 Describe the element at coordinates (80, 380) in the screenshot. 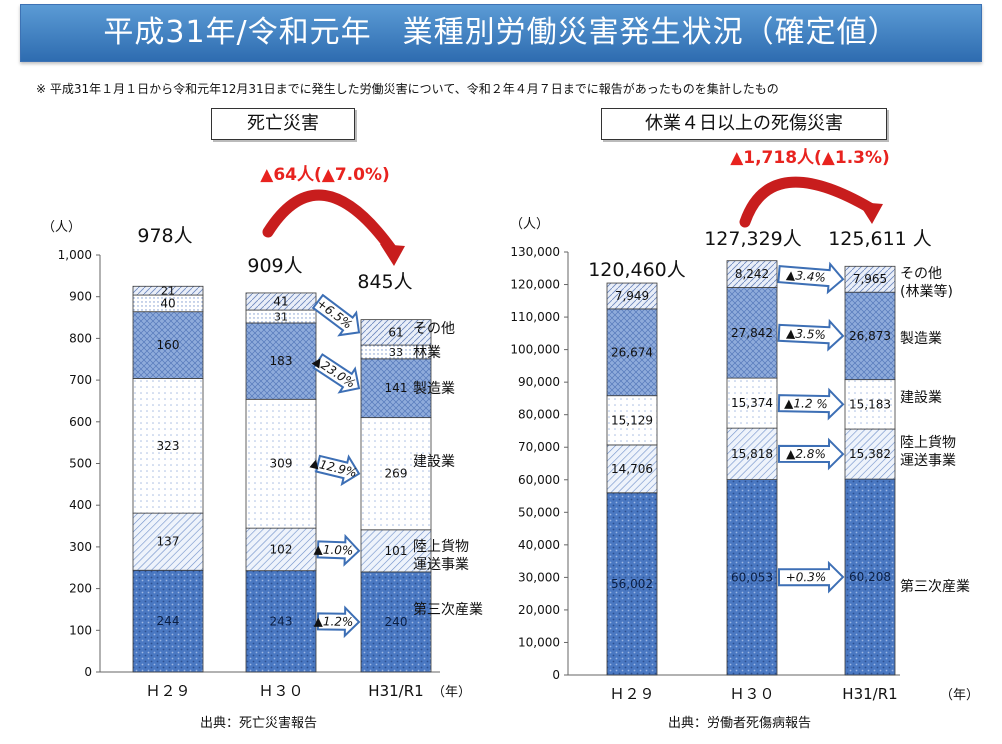

I see `y-tick-label: 700` at that location.